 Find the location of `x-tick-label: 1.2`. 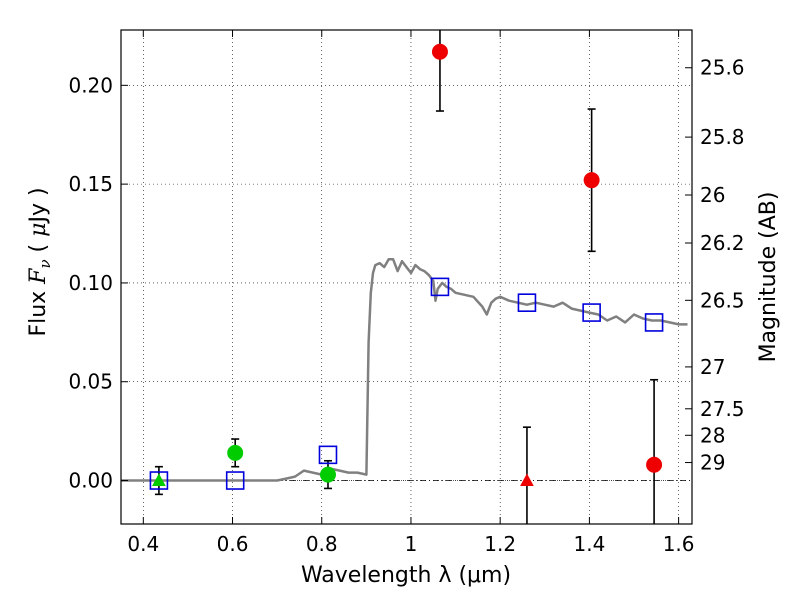

x-tick-label: 1.2 is located at coordinates (500, 544).